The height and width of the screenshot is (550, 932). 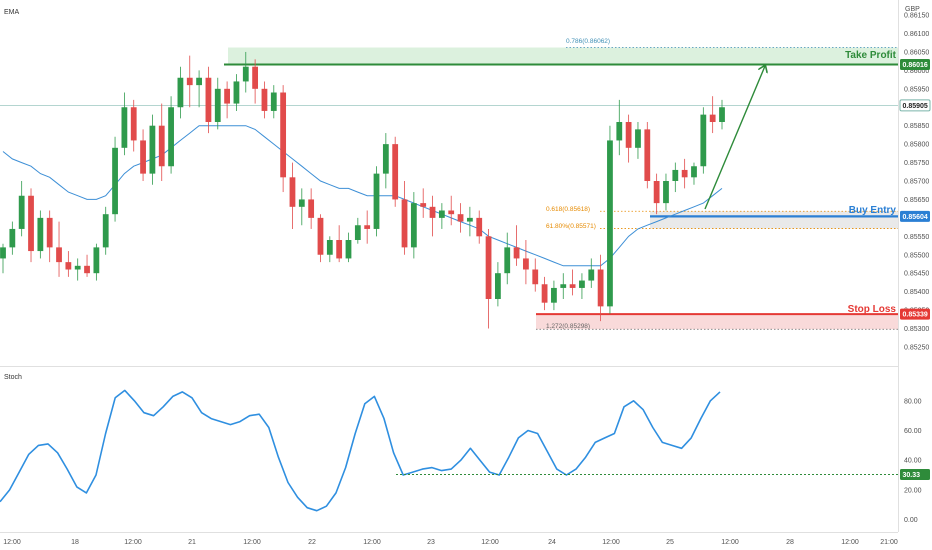 What do you see at coordinates (734, 138) in the screenshot?
I see `projection-arrow` at bounding box center [734, 138].